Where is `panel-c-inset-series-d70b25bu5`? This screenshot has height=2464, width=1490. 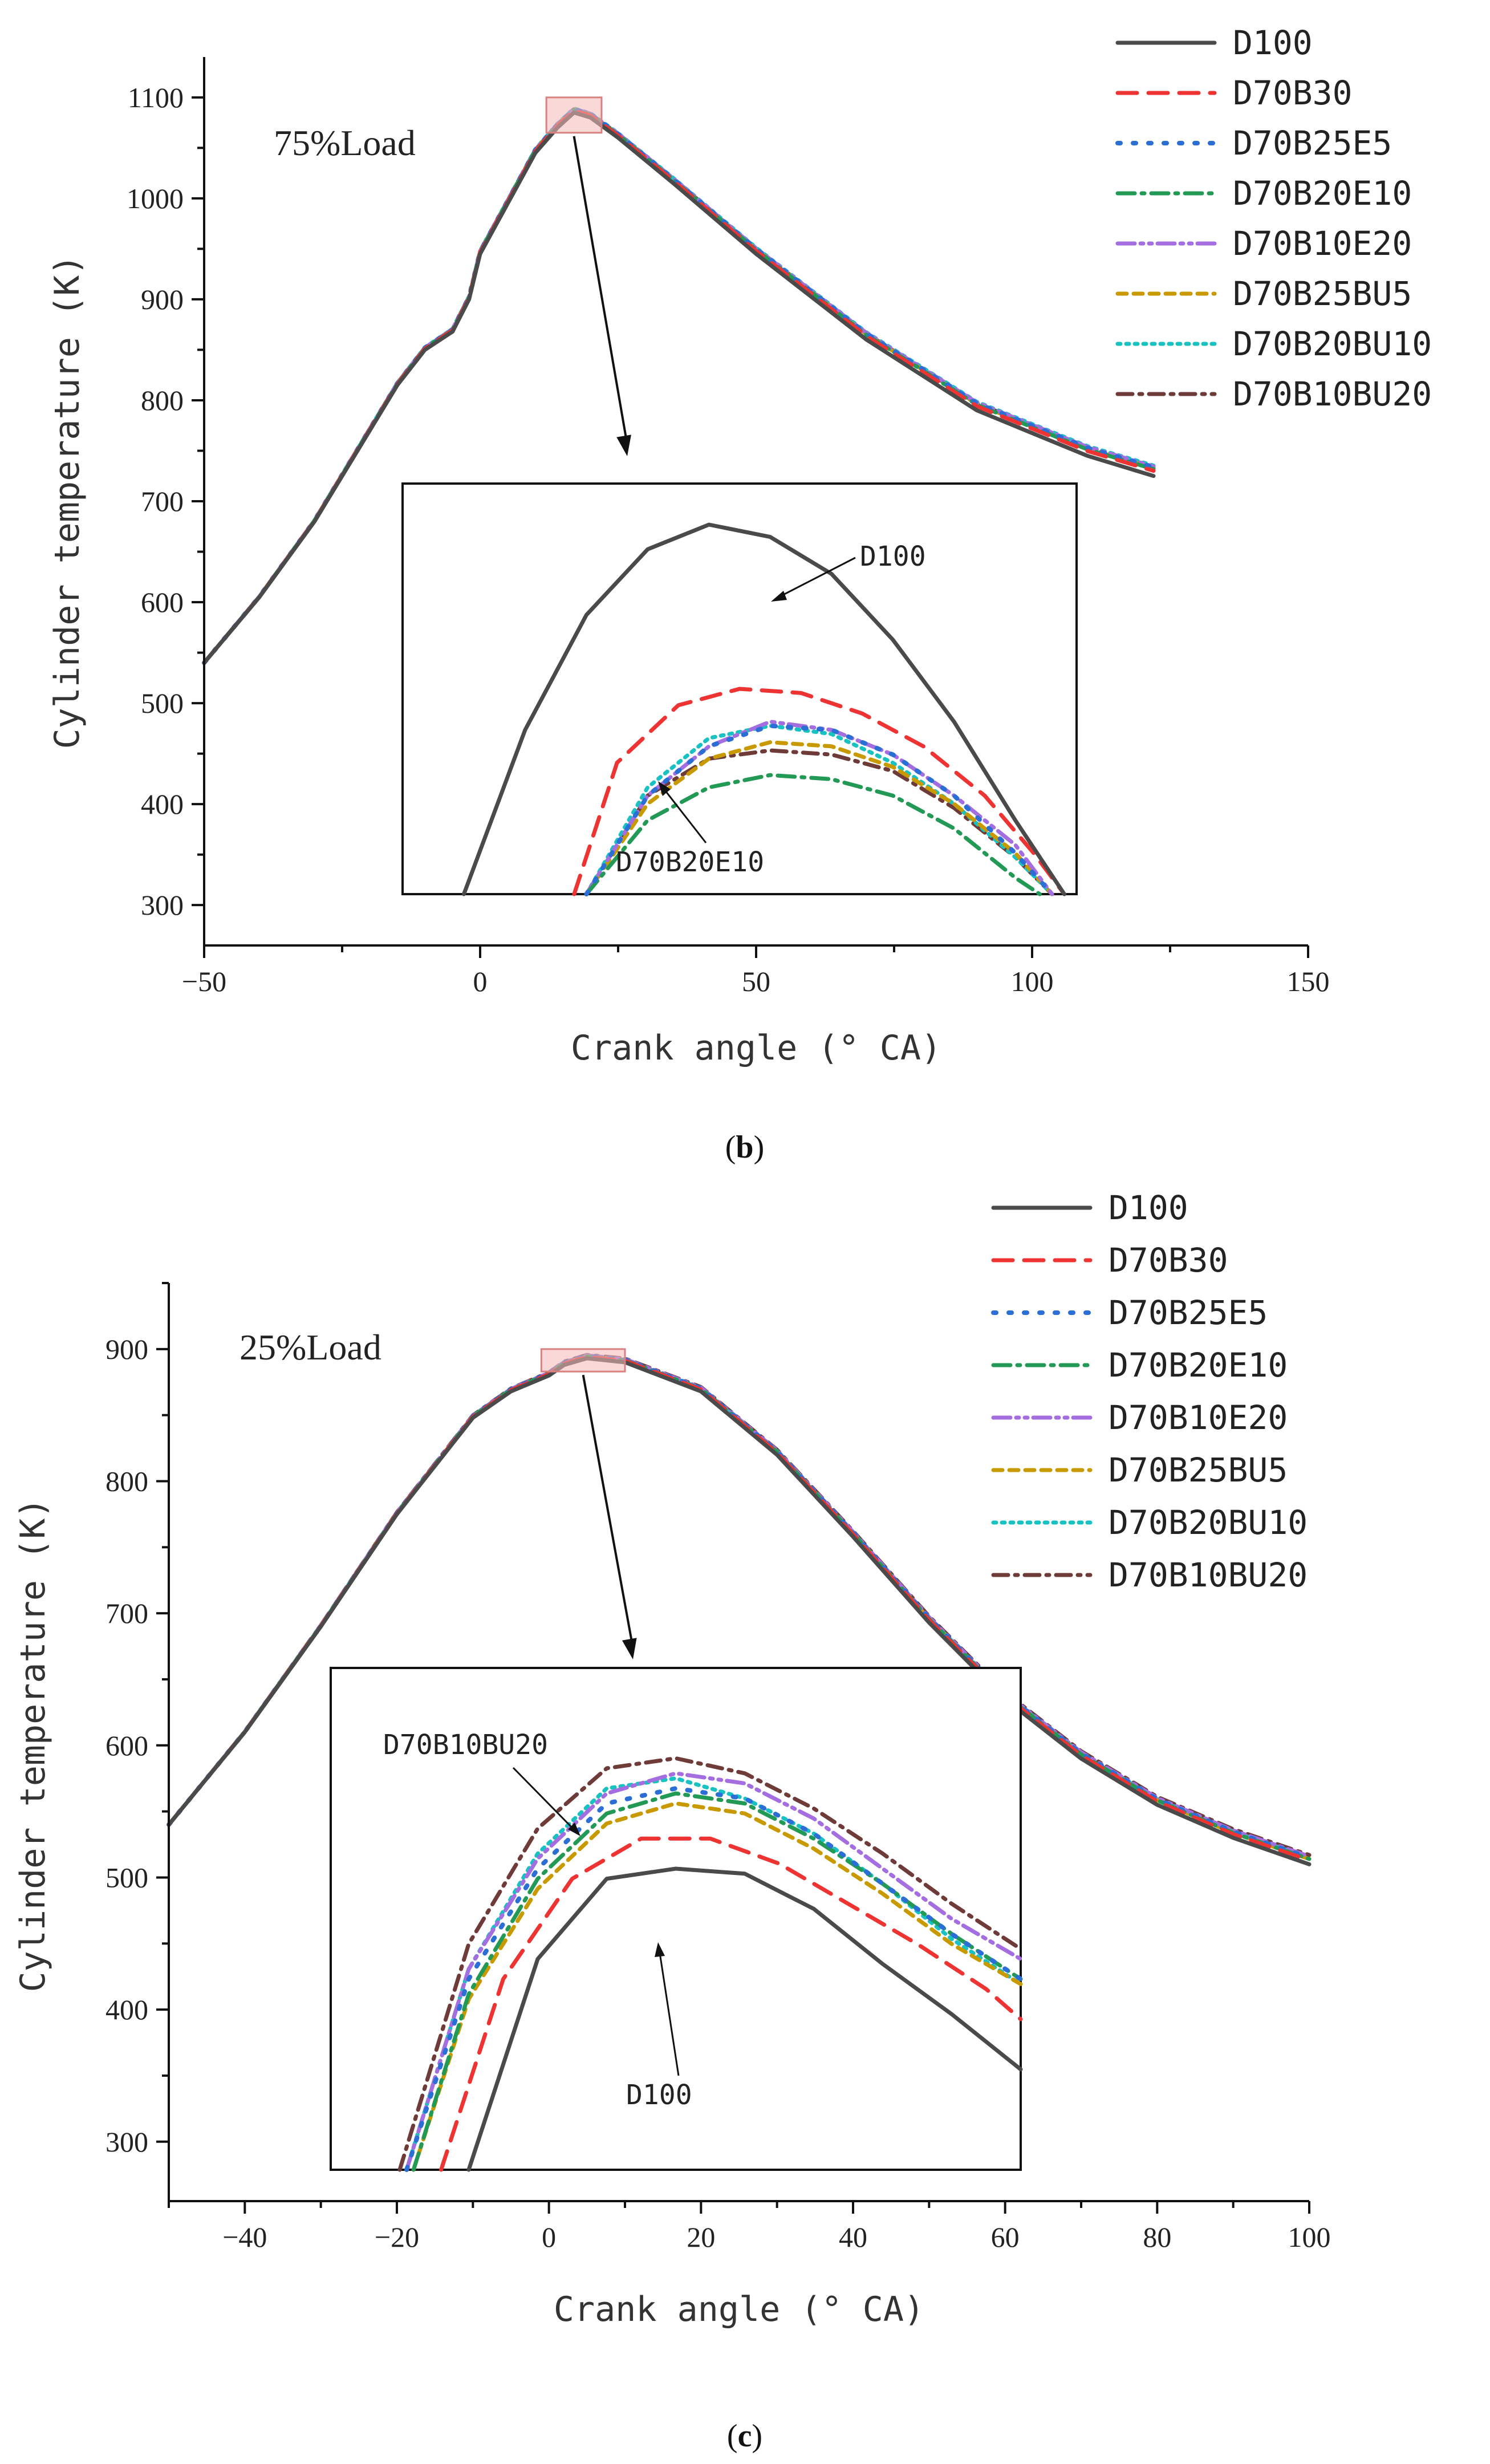 panel-c-inset-series-d70b25bu5 is located at coordinates (717, 1986).